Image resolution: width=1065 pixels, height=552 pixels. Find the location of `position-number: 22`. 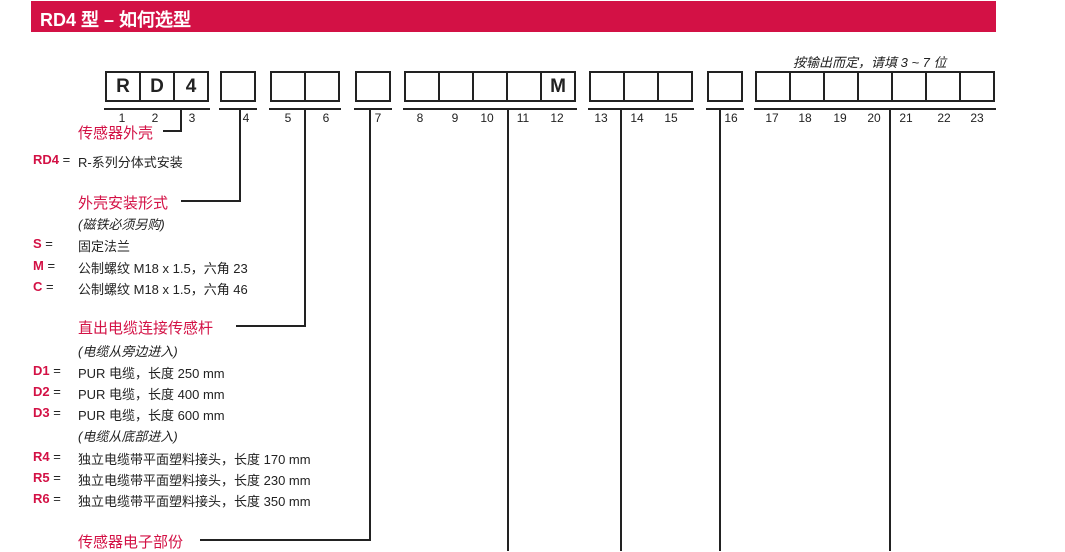

position-number: 22 is located at coordinates (944, 118).